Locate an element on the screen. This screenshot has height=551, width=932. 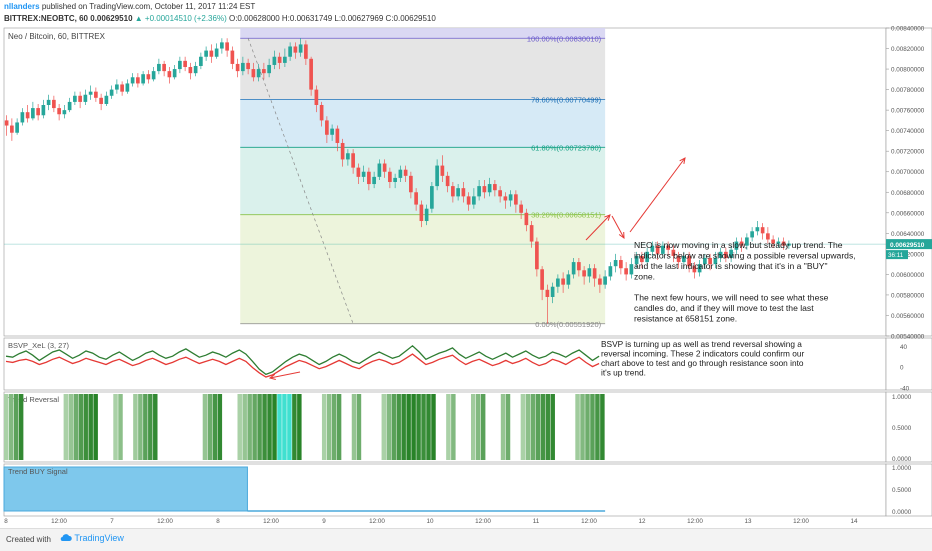
pane-1-price-axis is located at coordinates (908, 182).